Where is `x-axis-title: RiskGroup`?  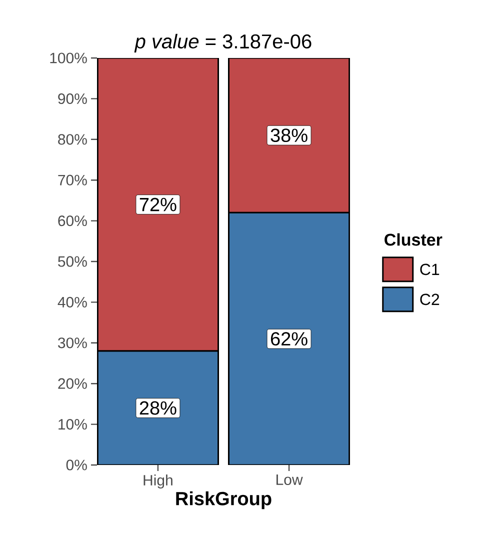 x-axis-title: RiskGroup is located at coordinates (224, 500).